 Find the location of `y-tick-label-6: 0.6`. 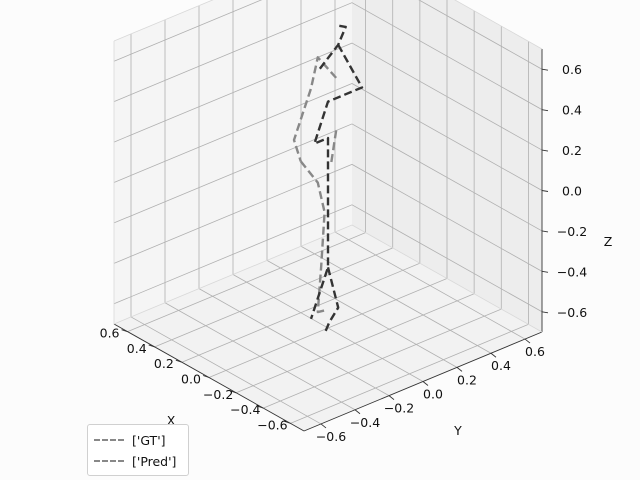

y-tick-label-6: 0.6 is located at coordinates (535, 351).